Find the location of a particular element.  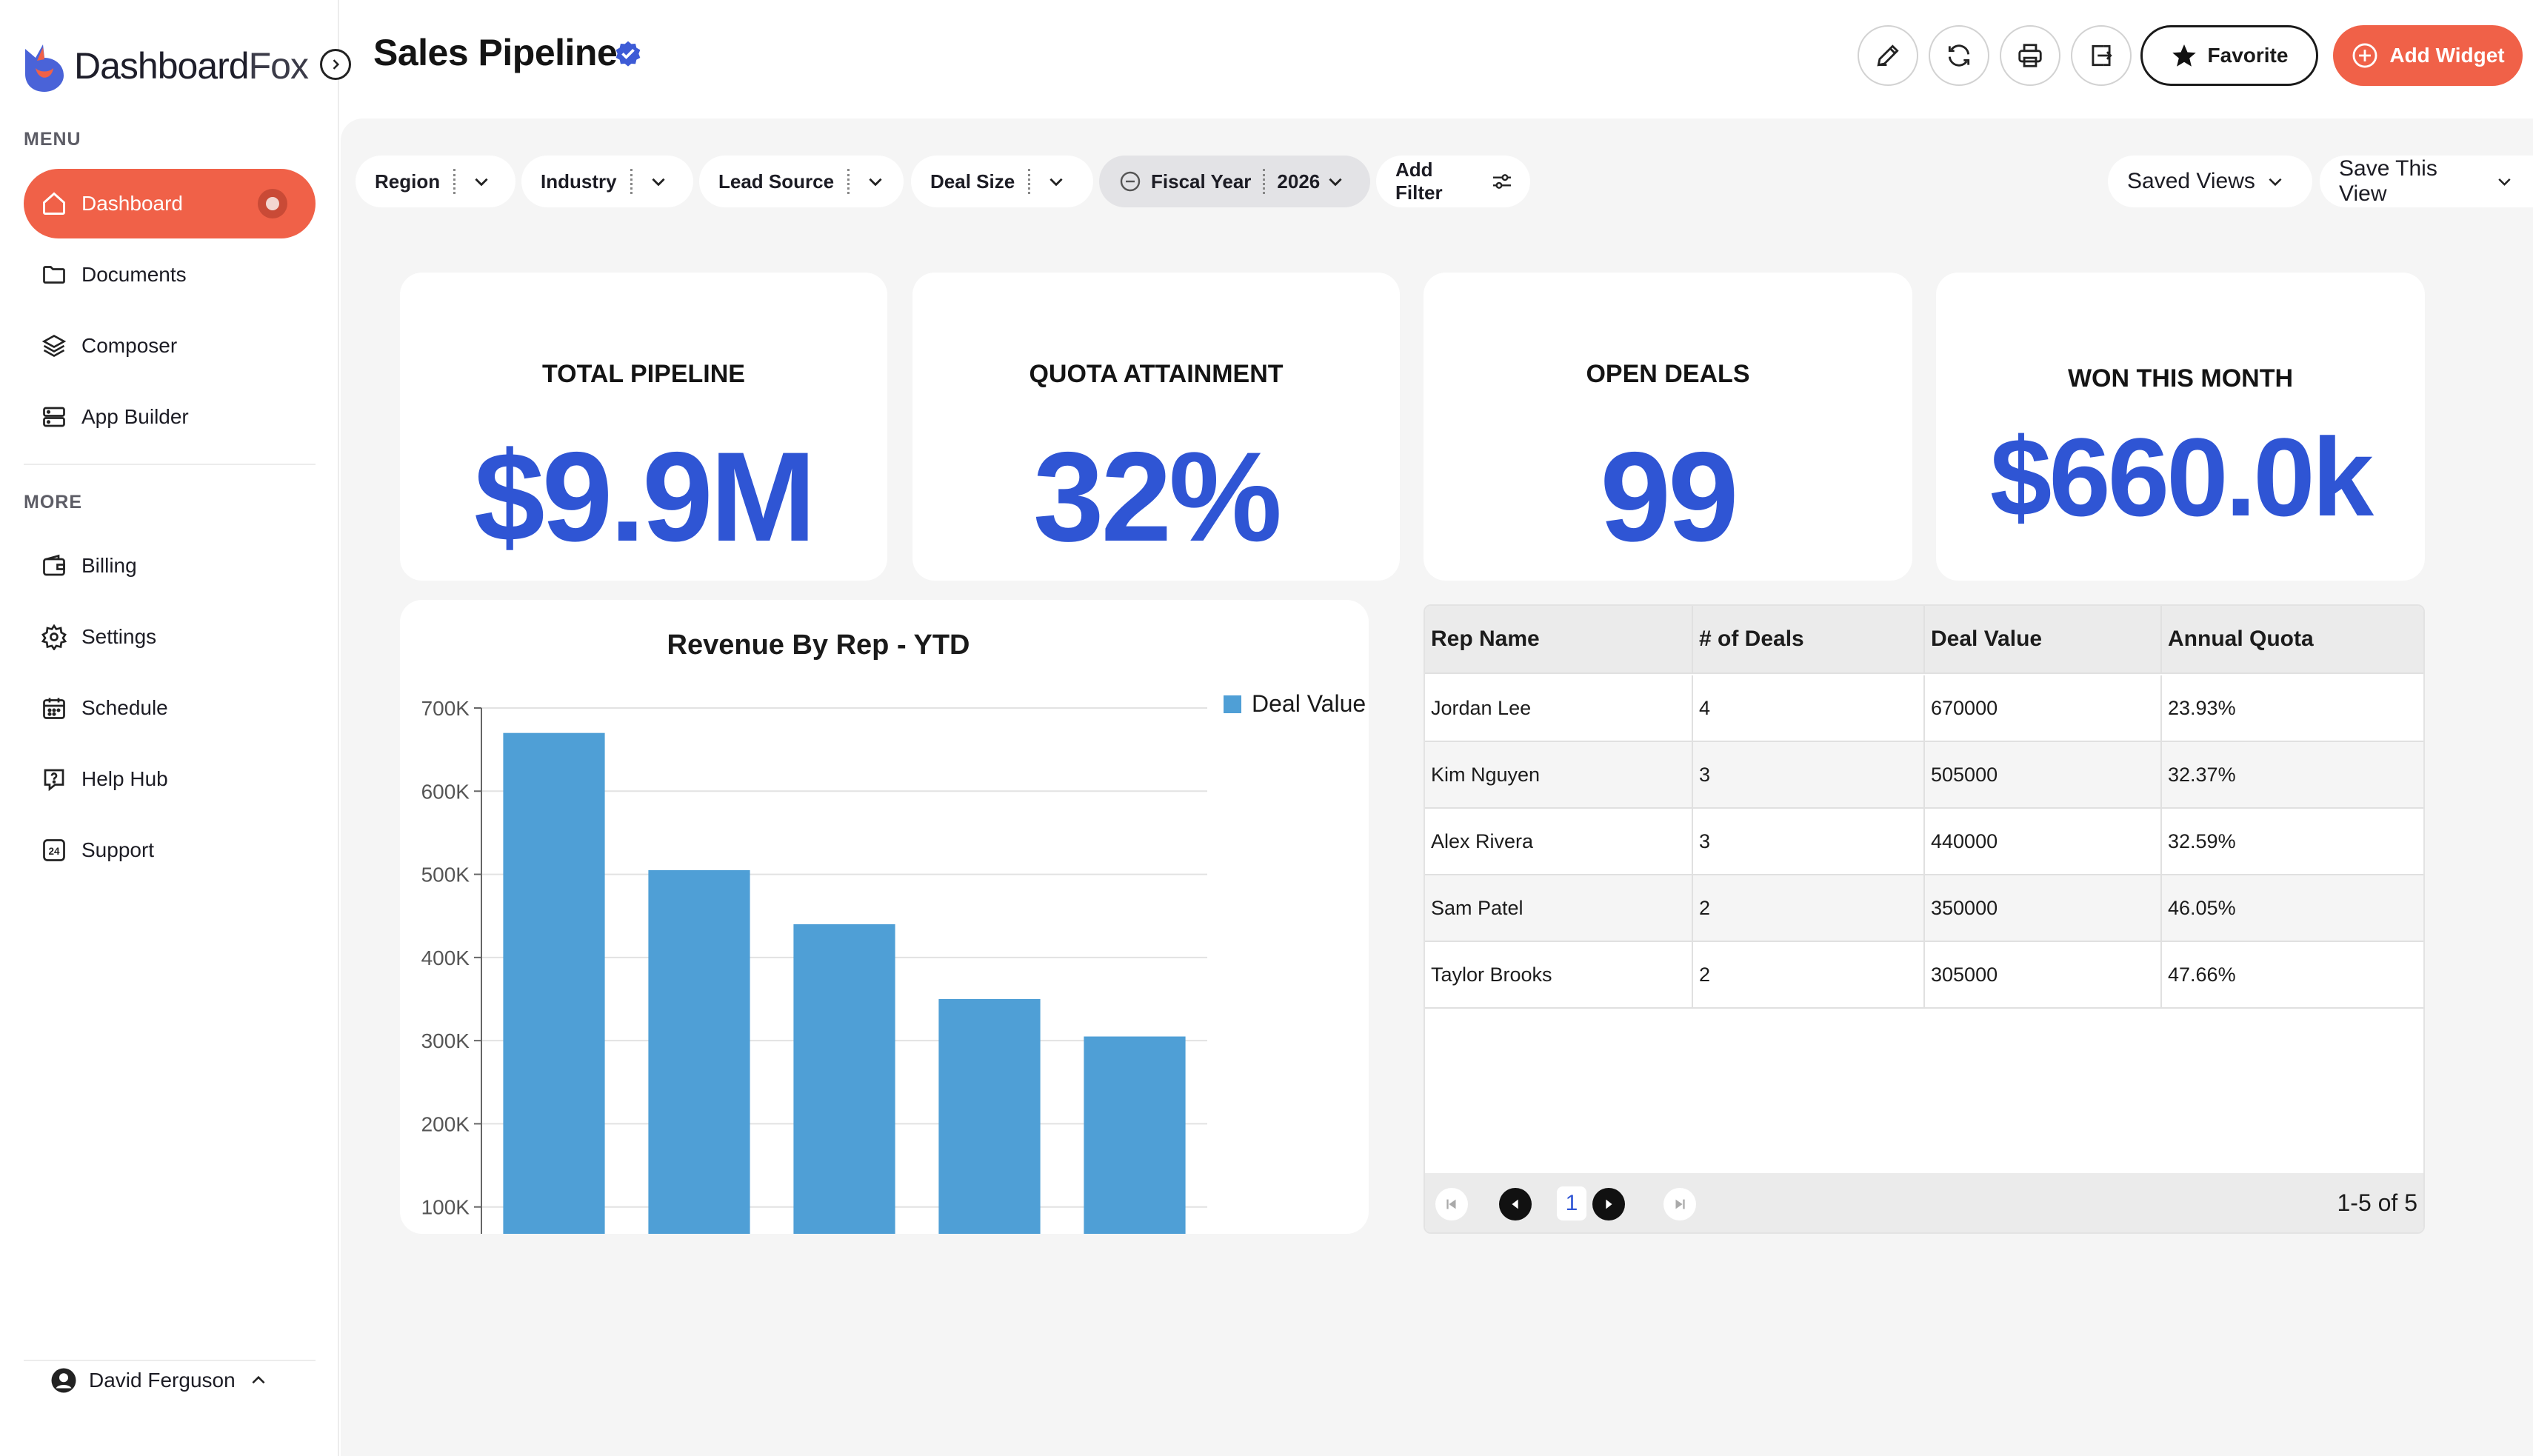

export-button is located at coordinates (2101, 55).